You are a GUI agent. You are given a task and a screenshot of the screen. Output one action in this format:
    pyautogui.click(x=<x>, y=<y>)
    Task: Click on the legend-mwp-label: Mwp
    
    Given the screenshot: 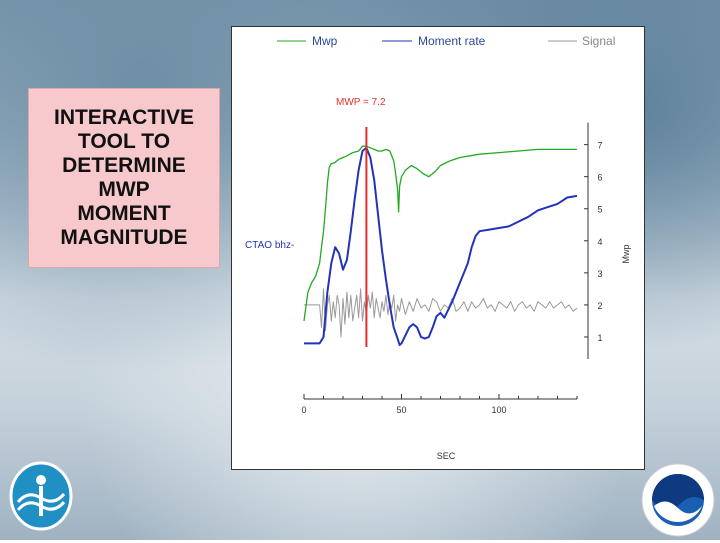 What is the action you would take?
    pyautogui.click(x=325, y=41)
    